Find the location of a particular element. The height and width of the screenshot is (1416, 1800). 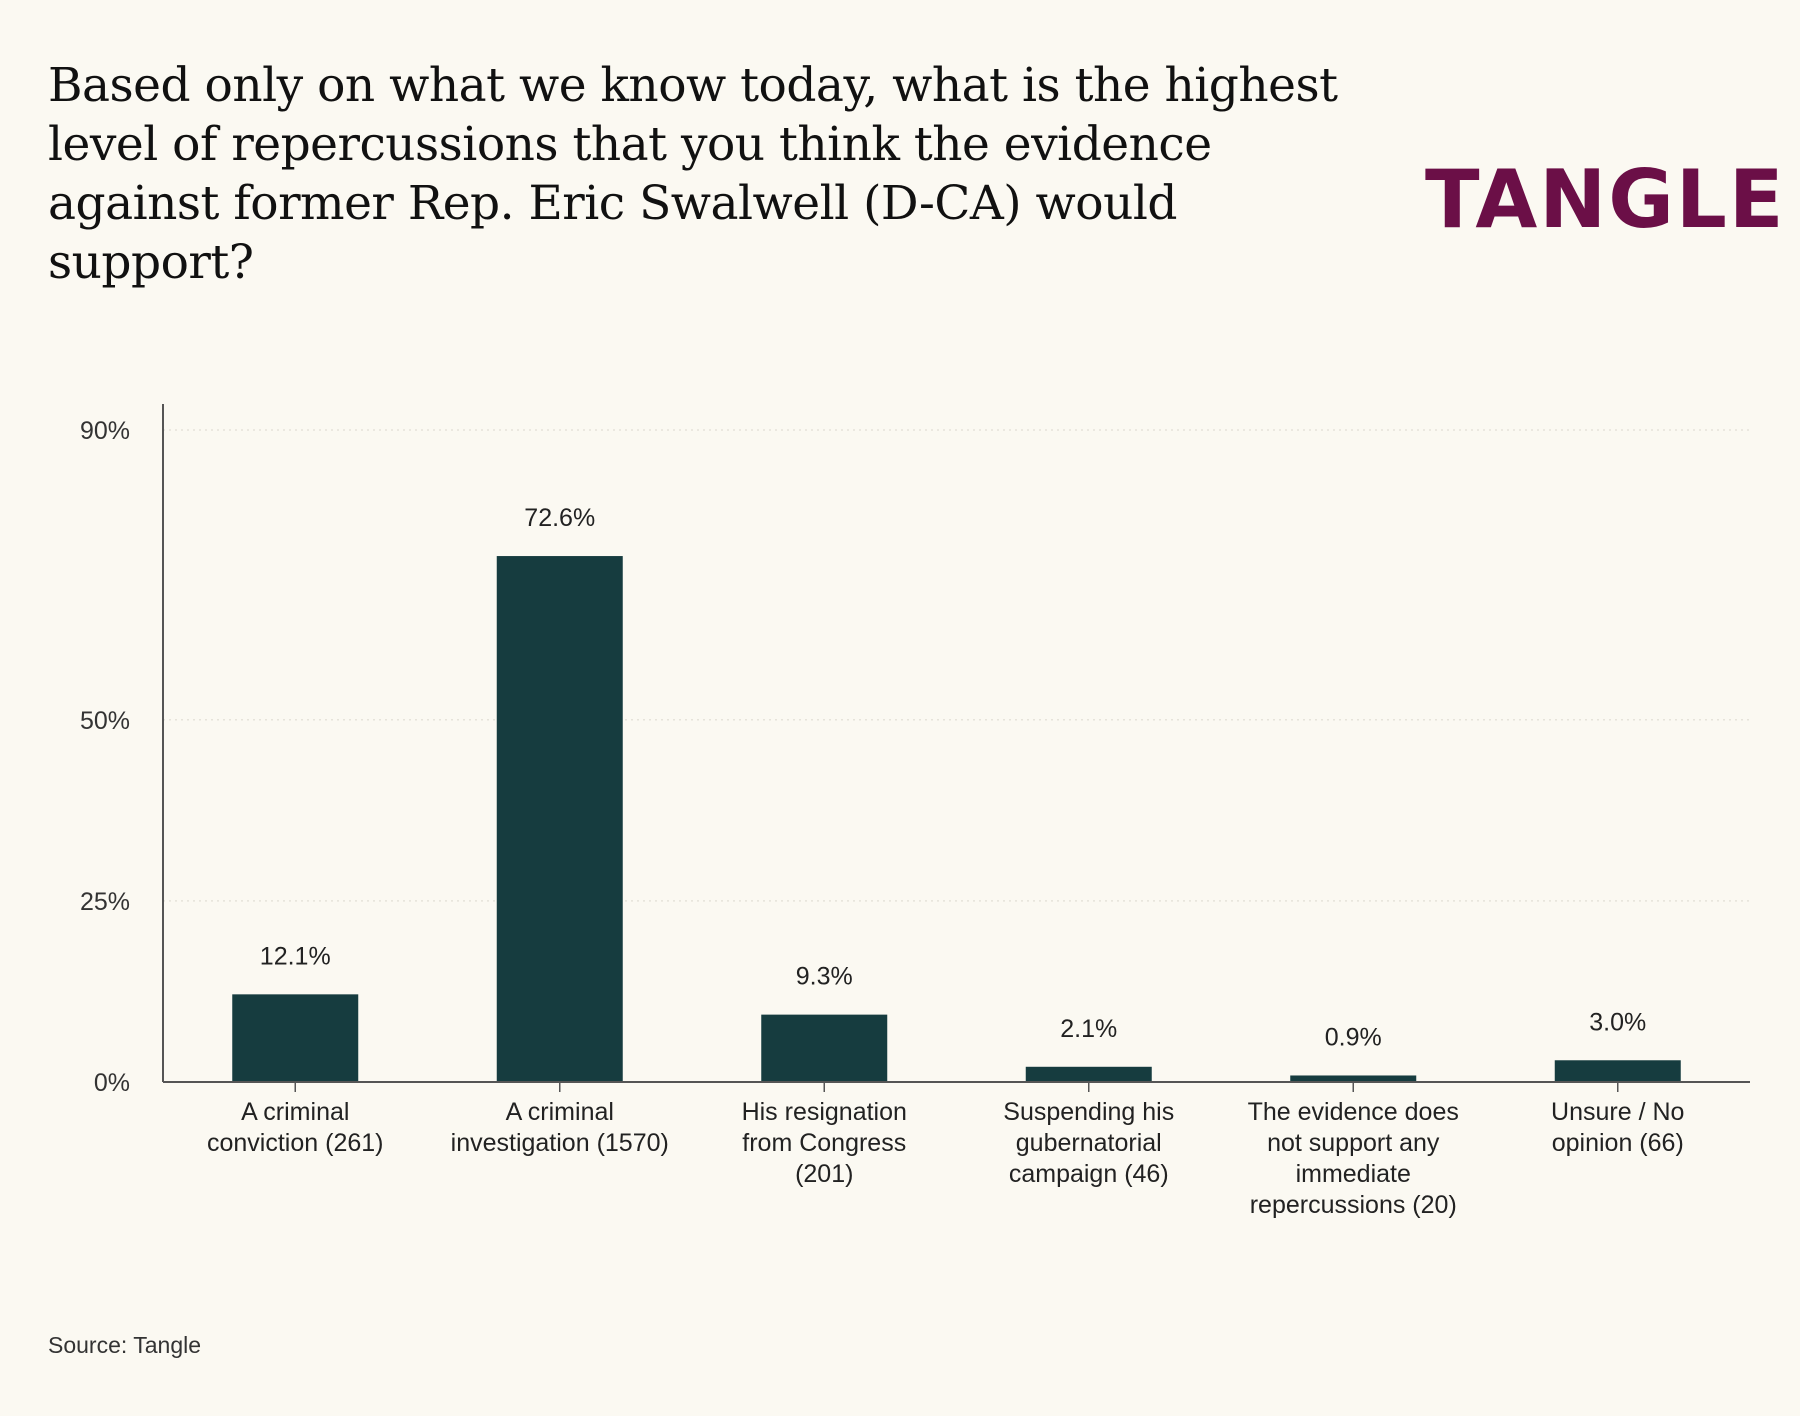

x-category-label-line: (201) is located at coordinates (824, 1174).